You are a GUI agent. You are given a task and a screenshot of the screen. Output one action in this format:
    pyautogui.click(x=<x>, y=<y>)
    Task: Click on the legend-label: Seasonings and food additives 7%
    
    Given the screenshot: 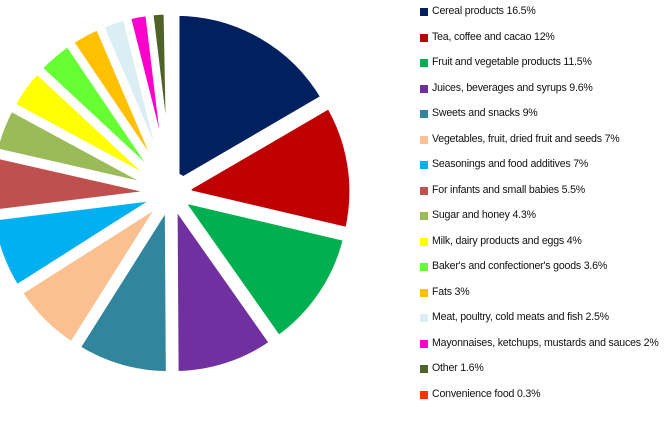 What is the action you would take?
    pyautogui.click(x=510, y=164)
    